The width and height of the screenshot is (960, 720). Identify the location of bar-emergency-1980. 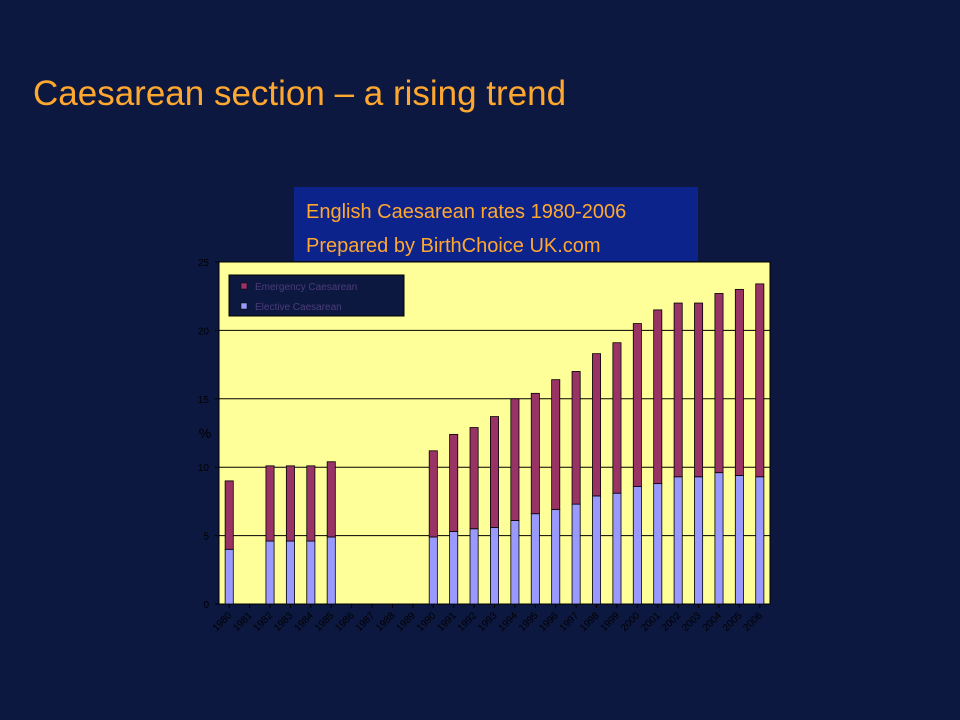
(229, 515).